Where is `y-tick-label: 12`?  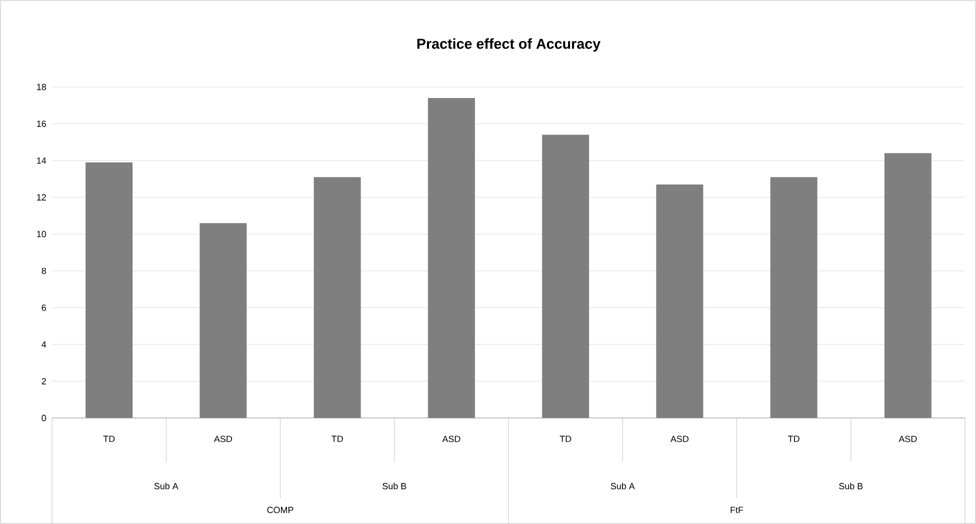 y-tick-label: 12 is located at coordinates (41, 197).